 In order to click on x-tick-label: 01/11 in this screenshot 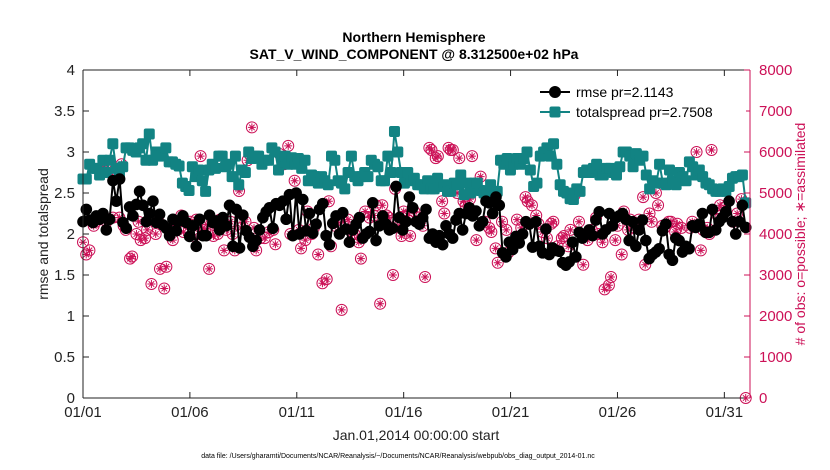, I will do `click(297, 412)`.